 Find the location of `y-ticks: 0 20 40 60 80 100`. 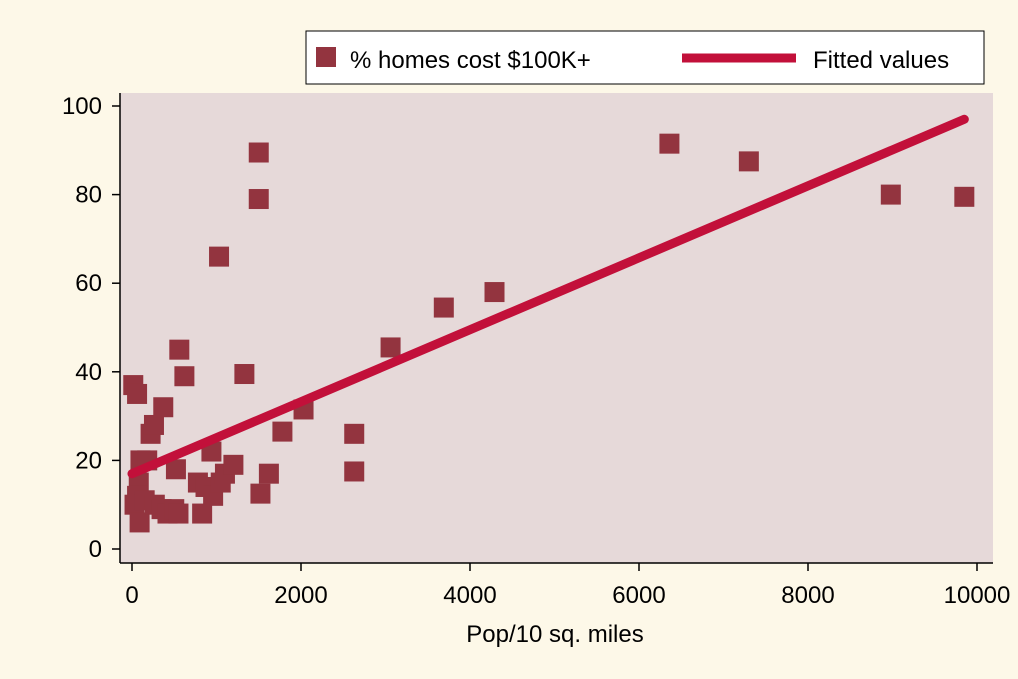

y-ticks: 0 20 40 60 80 100 is located at coordinates (91, 328).